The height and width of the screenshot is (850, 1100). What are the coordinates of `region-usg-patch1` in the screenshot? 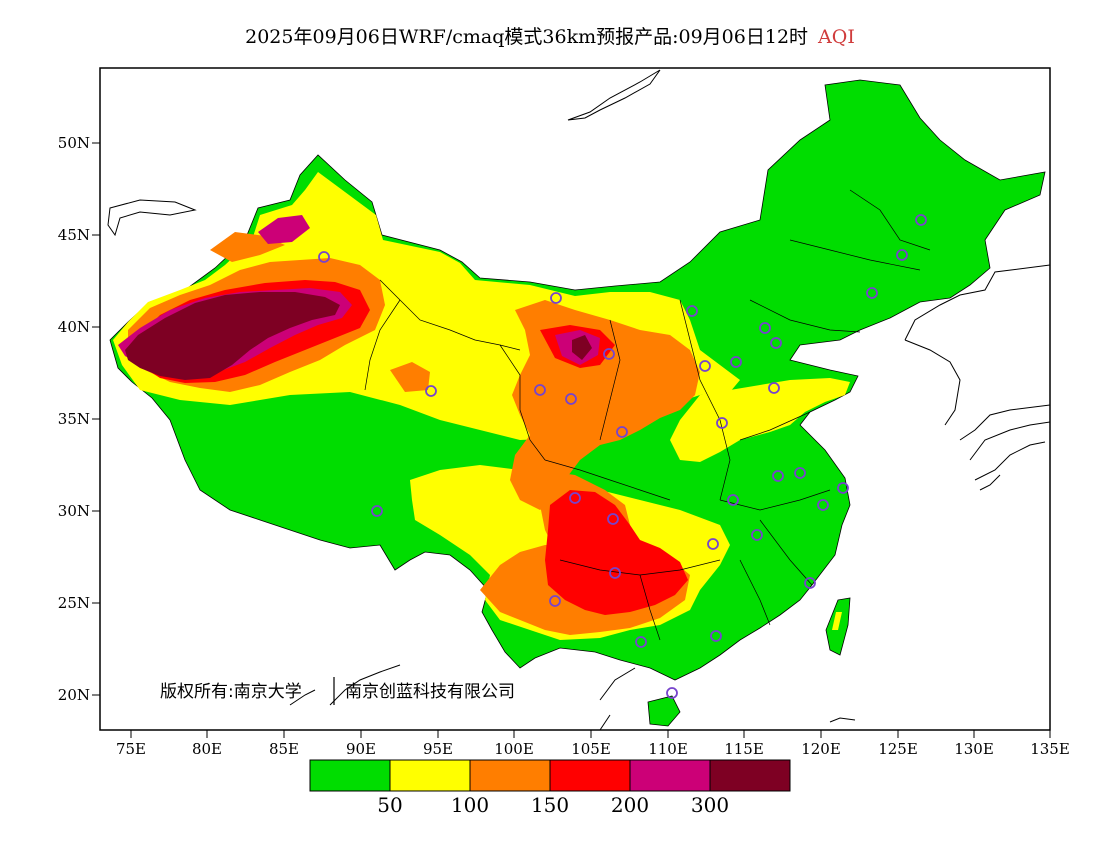 It's located at (410, 377).